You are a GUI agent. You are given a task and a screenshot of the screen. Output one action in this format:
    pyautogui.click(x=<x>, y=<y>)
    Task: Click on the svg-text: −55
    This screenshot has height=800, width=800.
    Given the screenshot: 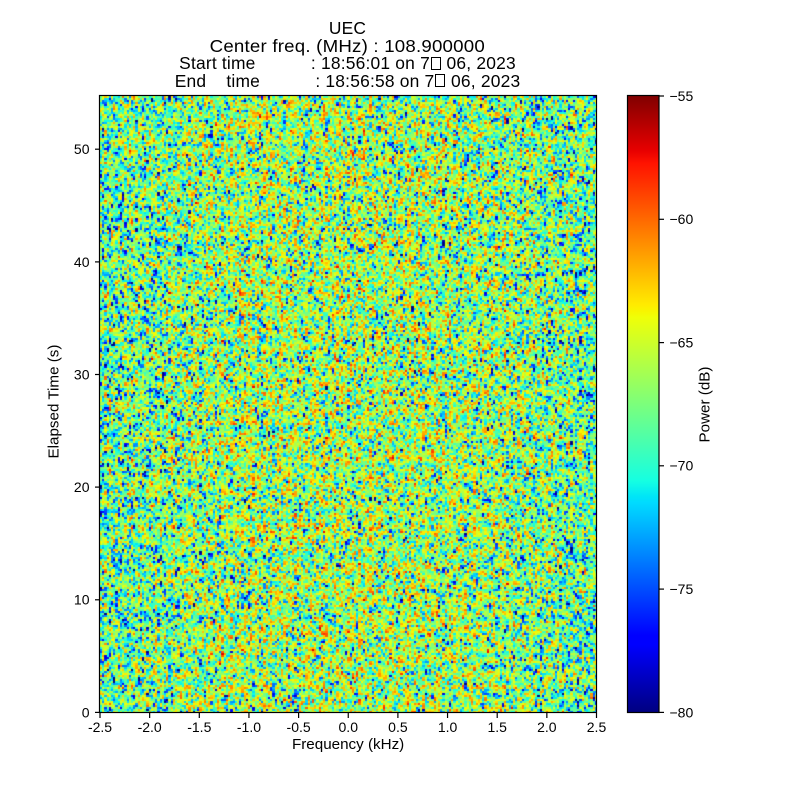 What is the action you would take?
    pyautogui.click(x=682, y=96)
    